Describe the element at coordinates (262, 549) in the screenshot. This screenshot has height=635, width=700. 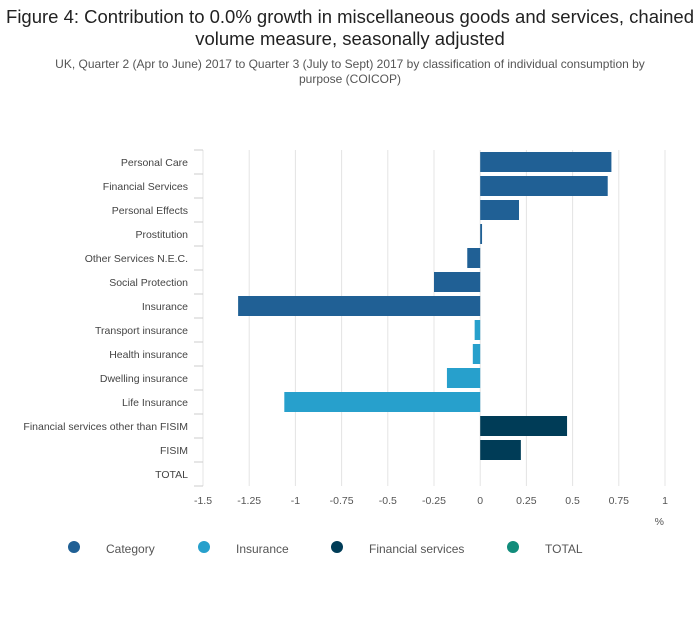
I see `legend-label: Insurance` at that location.